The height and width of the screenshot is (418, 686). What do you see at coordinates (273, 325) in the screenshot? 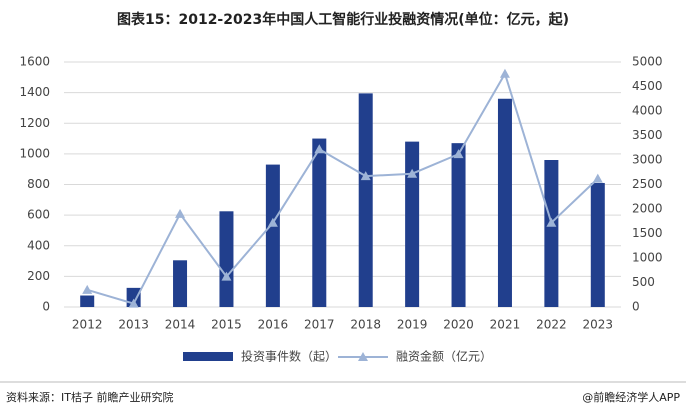
I see `x-tick-label: 2016` at bounding box center [273, 325].